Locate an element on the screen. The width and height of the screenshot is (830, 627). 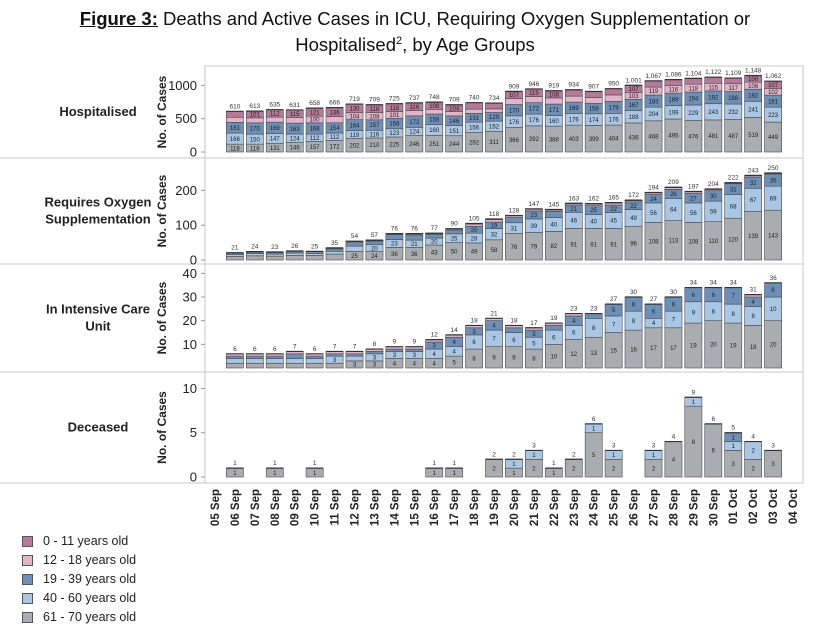
segment-label: 8 is located at coordinates (474, 360).